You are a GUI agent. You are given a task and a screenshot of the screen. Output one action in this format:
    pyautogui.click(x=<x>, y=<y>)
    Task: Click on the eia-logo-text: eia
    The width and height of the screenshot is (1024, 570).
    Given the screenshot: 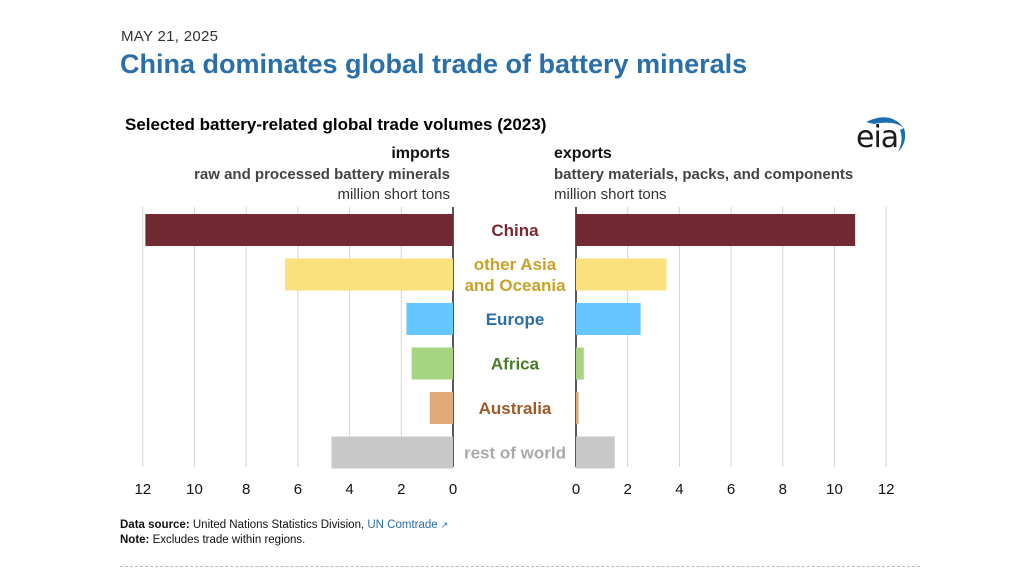 What is the action you would take?
    pyautogui.click(x=877, y=137)
    